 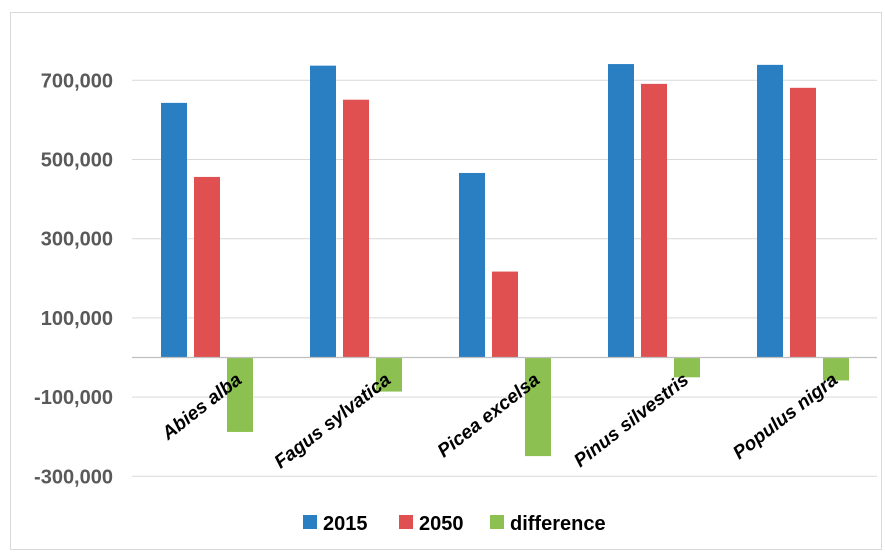 What do you see at coordinates (803, 222) in the screenshot?
I see `bar-2050-populus-nigra` at bounding box center [803, 222].